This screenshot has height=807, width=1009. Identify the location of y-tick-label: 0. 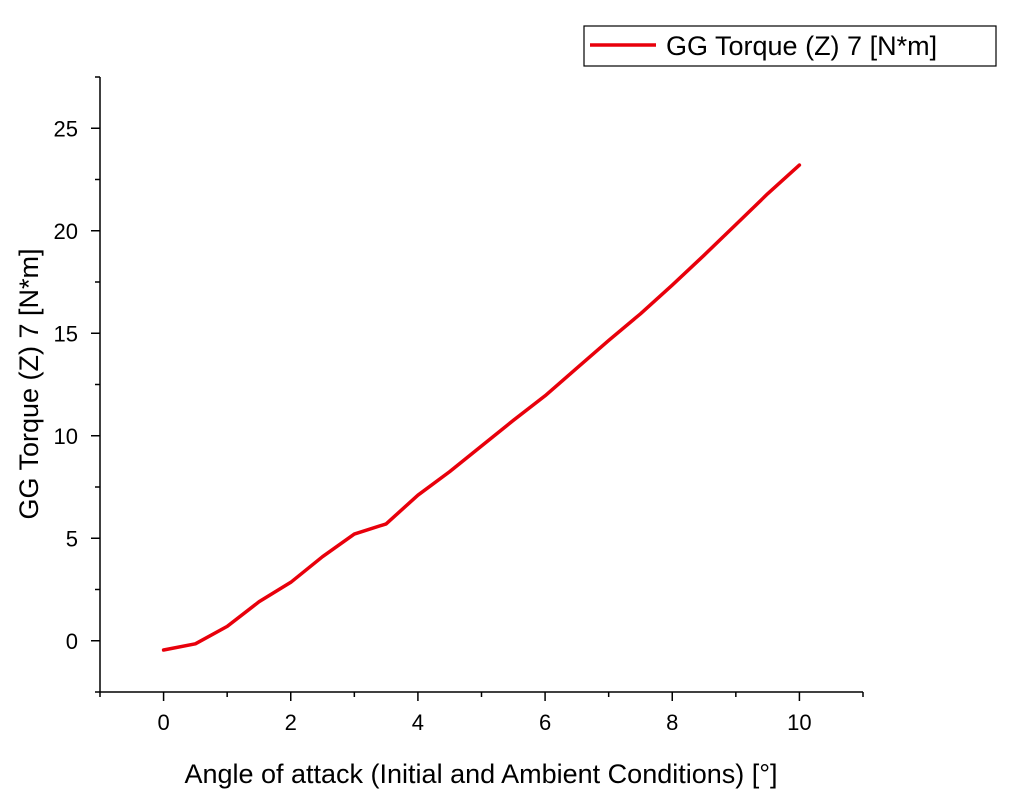
(72, 641).